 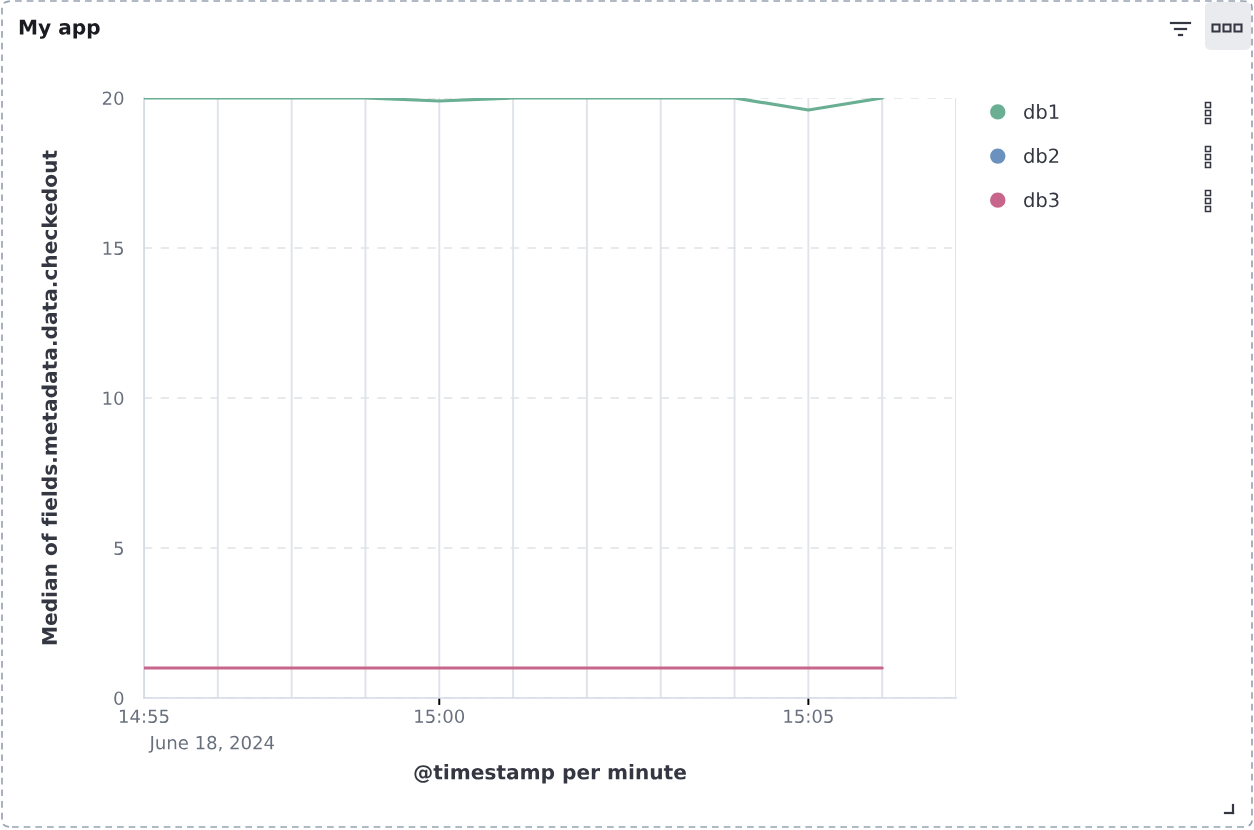 What do you see at coordinates (808, 716) in the screenshot?
I see `x-tick-label: 15:05` at bounding box center [808, 716].